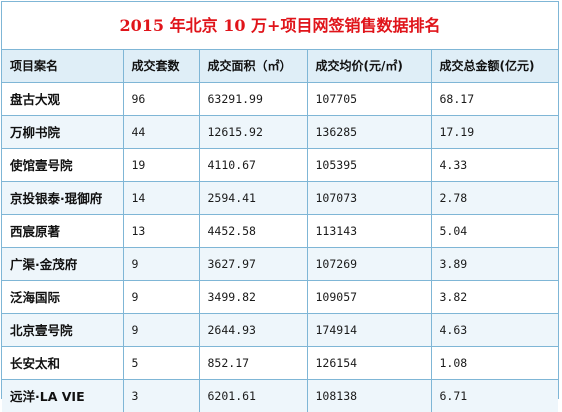  I want to click on cell-project-name: 北京壹号院, so click(63, 329).